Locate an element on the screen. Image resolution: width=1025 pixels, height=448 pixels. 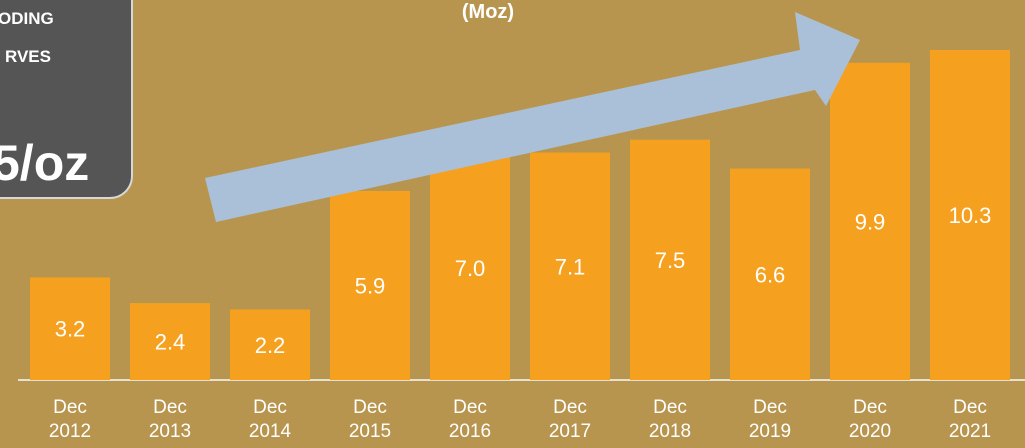
info-box is located at coordinates (66, 99).